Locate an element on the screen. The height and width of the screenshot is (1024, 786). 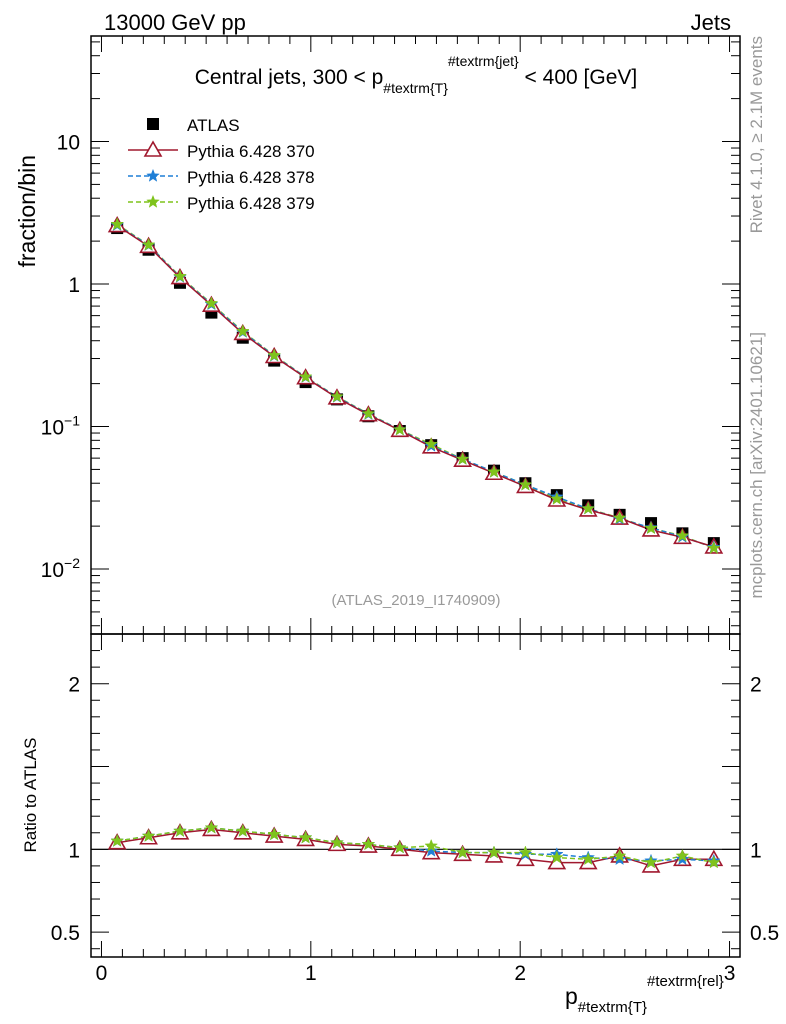
title-prefix: Central jets, 300 < p is located at coordinates (289, 77).